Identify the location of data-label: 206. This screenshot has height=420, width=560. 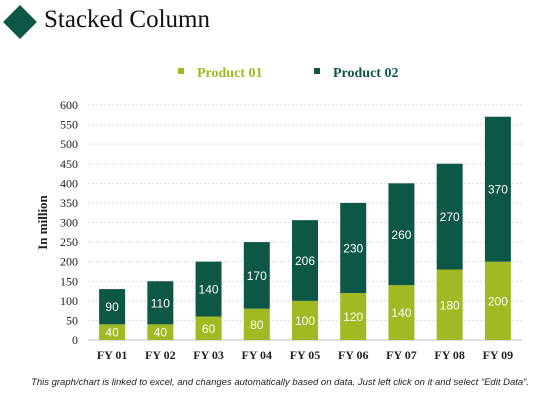
(305, 261).